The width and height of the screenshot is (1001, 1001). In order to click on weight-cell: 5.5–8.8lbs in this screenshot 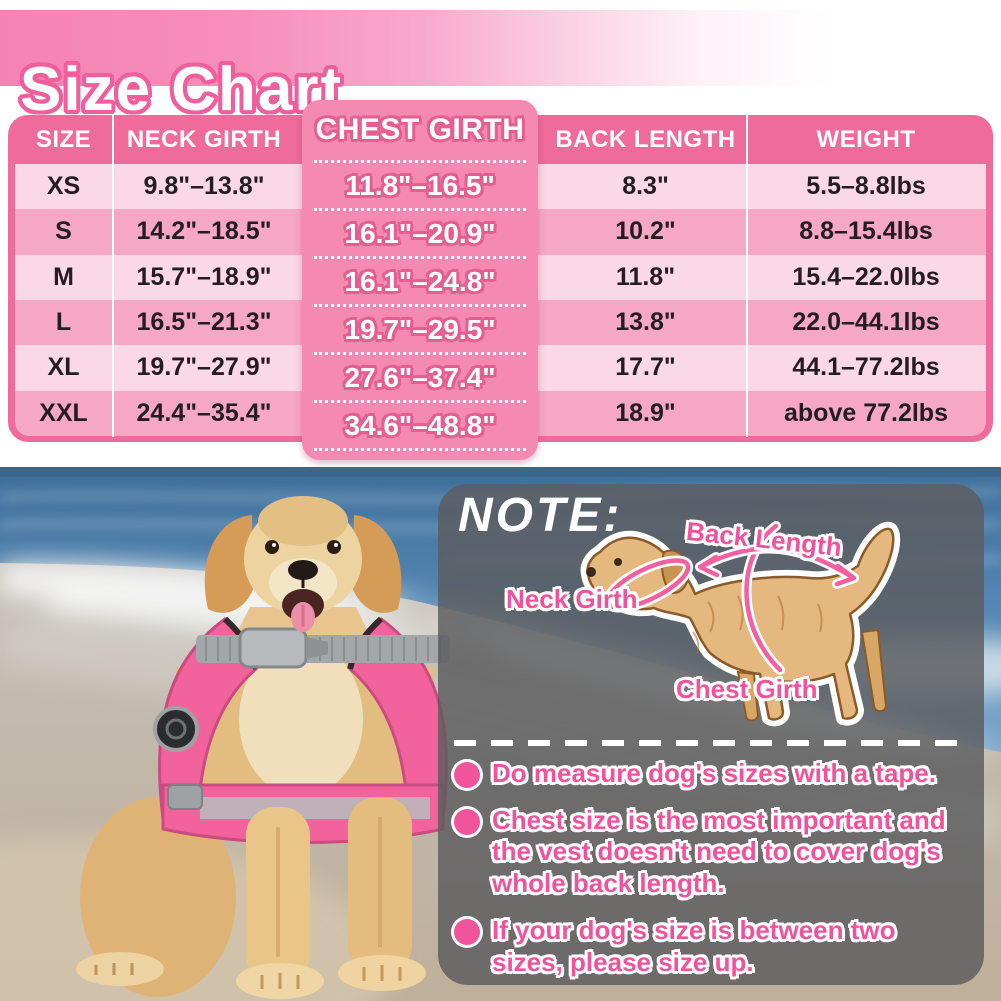, I will do `click(866, 186)`.